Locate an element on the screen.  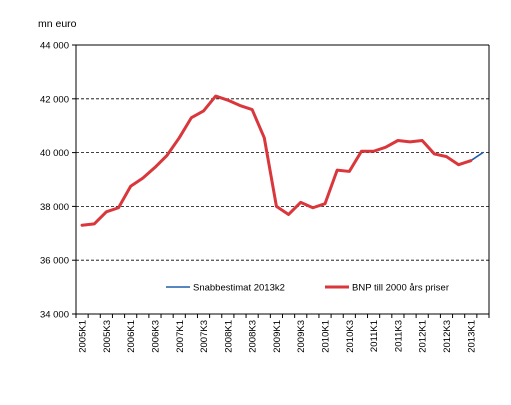
x-tick-label: 2005K3 is located at coordinates (107, 336).